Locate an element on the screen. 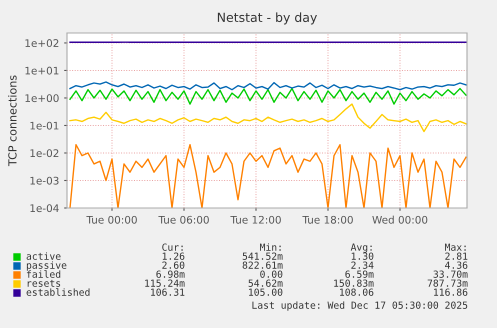 The width and height of the screenshot is (497, 328). text: 6.59m is located at coordinates (359, 274).